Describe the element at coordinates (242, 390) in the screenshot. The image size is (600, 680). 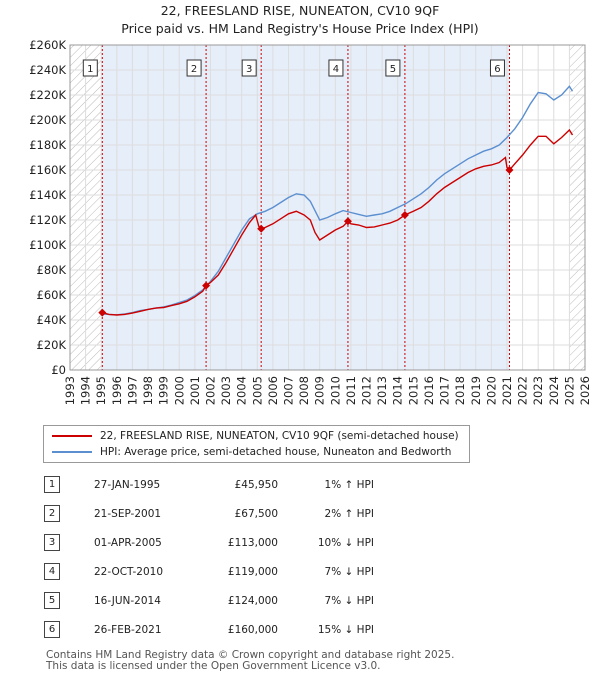
I see `x-tick-label: 2004` at that location.